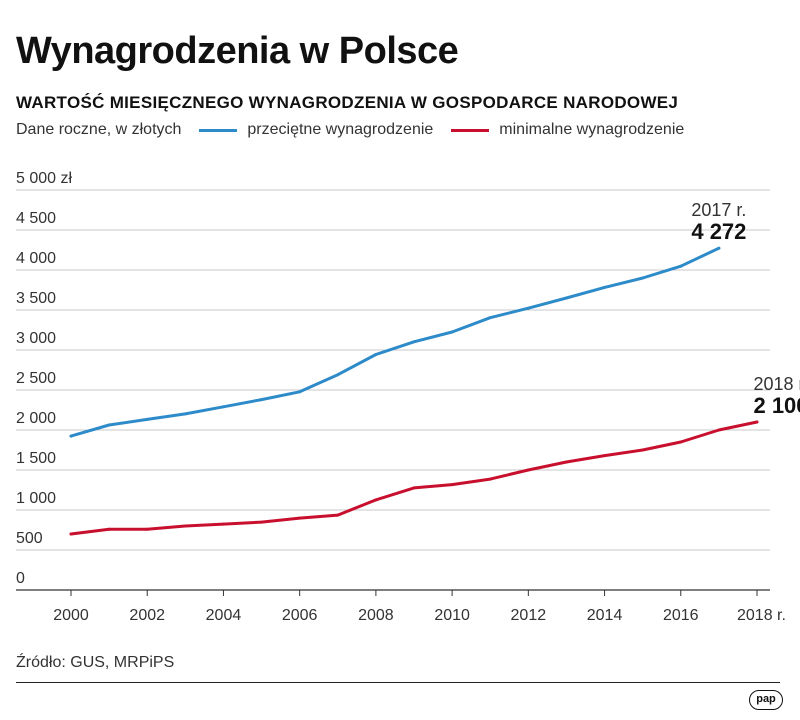 Image resolution: width=800 pixels, height=720 pixels. I want to click on y-tick-label: 2 000, so click(36, 418).